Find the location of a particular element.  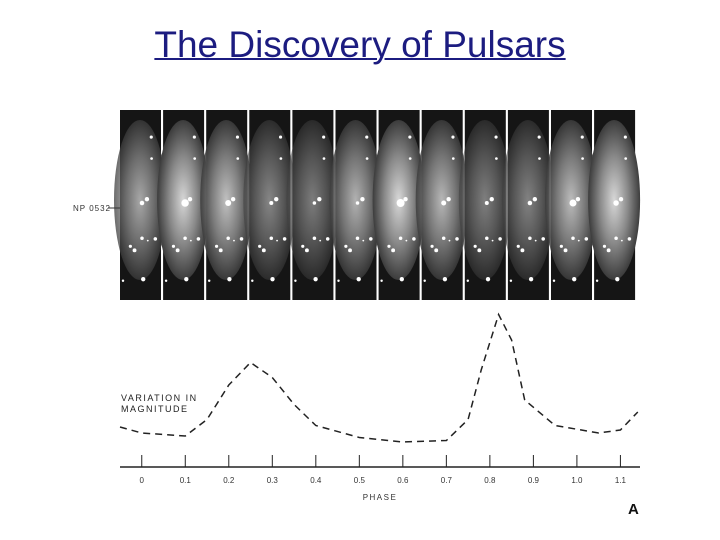

x-tick-label: 0 is located at coordinates (142, 480).